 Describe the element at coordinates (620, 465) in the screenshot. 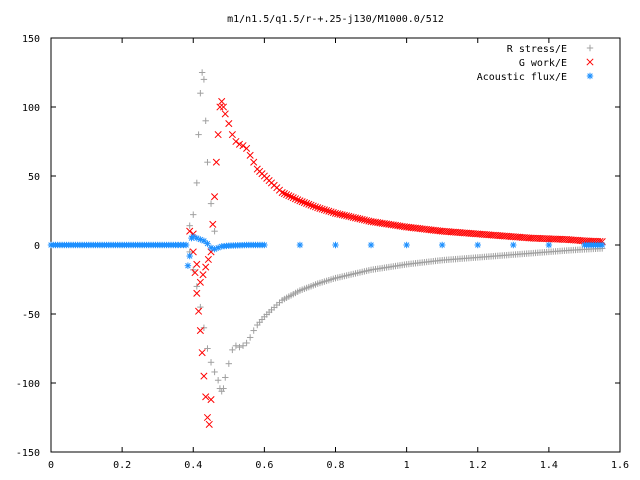

I see `x-tick-label: 1.6` at that location.